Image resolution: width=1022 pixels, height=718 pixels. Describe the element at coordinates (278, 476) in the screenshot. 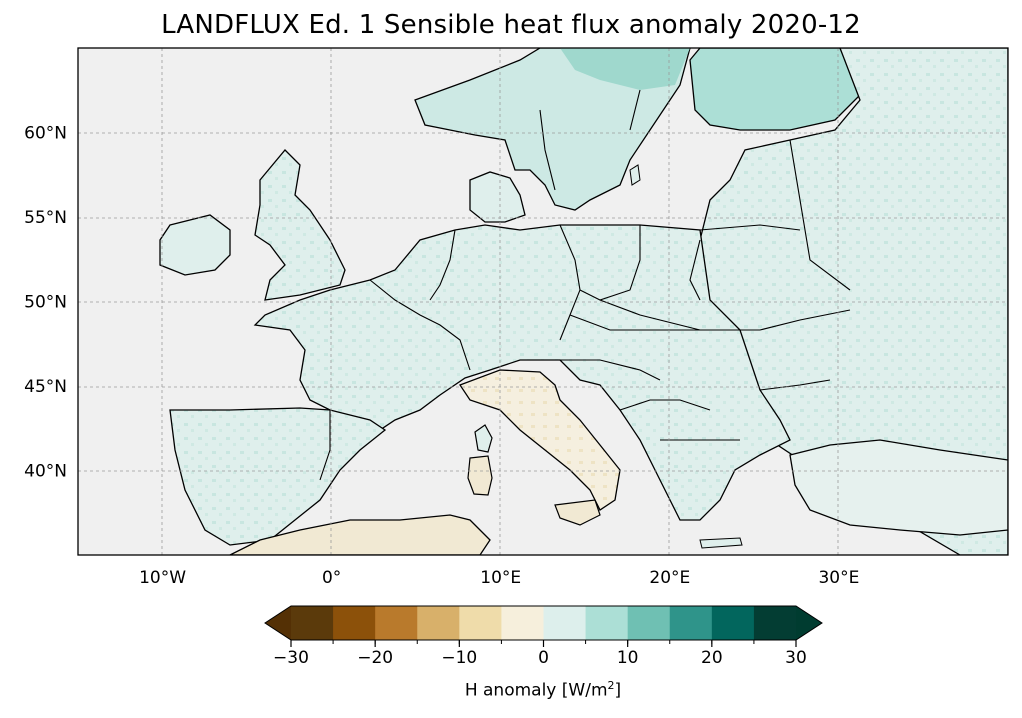

I see `landmass-iberia` at that location.